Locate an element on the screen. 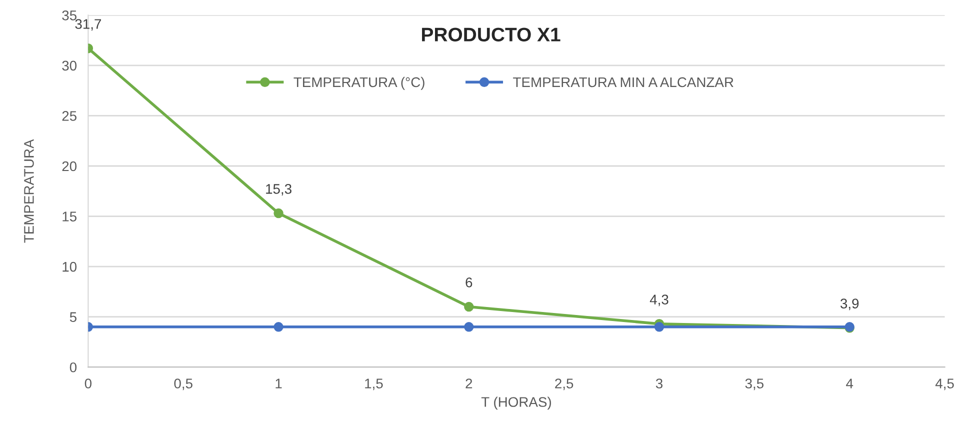  y-tick-label: 35 is located at coordinates (69, 15).